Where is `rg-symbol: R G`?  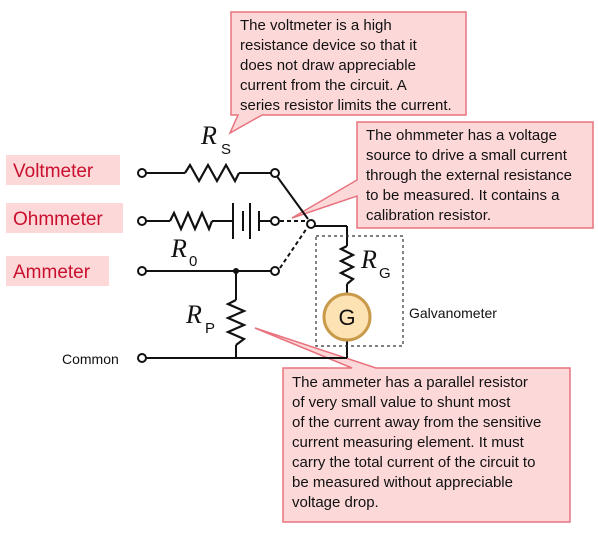
rg-symbol: R G is located at coordinates (375, 263).